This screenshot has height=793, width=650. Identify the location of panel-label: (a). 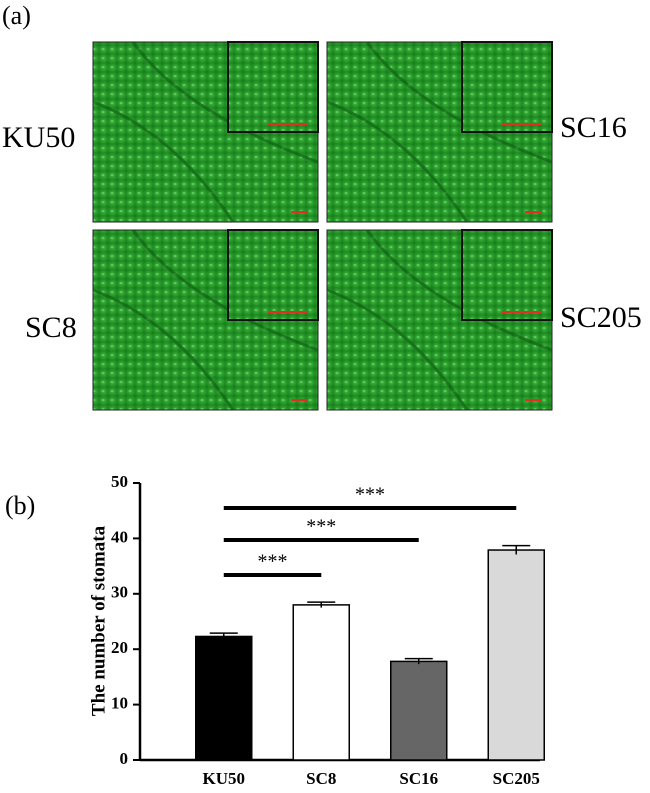
(16, 15).